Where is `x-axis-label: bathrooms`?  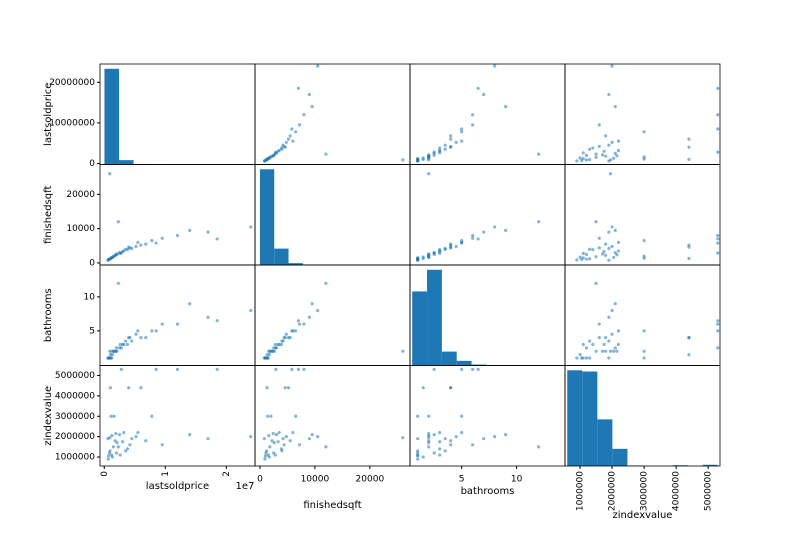
x-axis-label: bathrooms is located at coordinates (488, 491).